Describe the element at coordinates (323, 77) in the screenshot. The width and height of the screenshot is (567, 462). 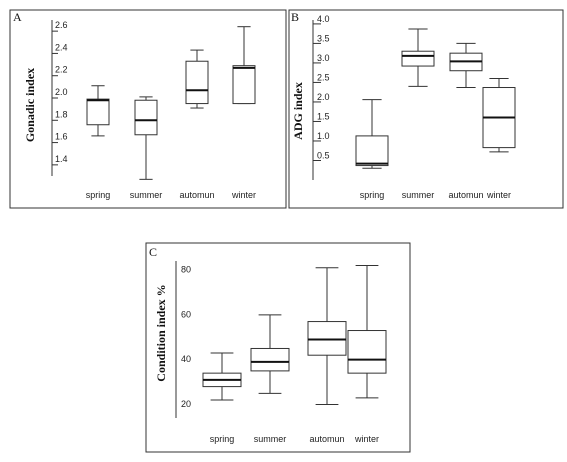
I see `y-tick-label: 2.5` at that location.